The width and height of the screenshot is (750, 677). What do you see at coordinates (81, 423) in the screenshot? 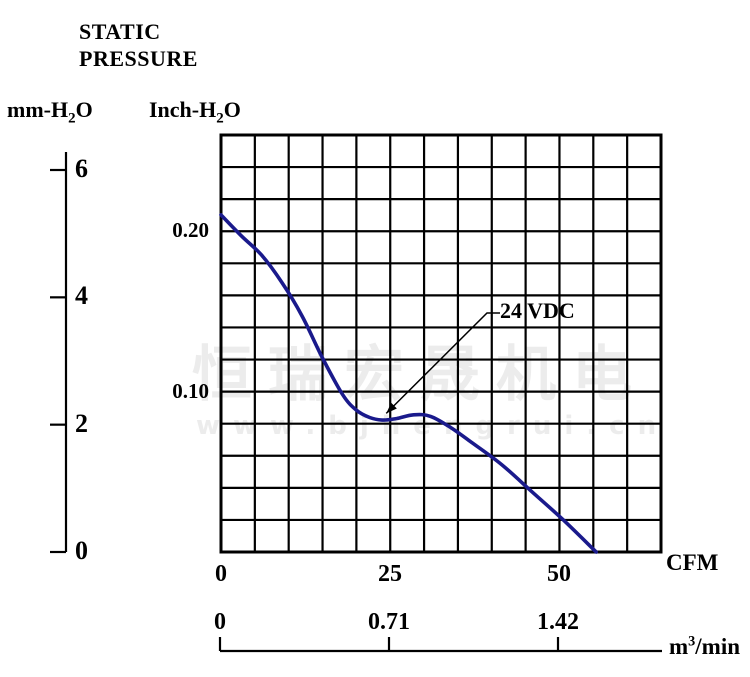
I see `y-tick-mm-2: 2` at bounding box center [81, 423].